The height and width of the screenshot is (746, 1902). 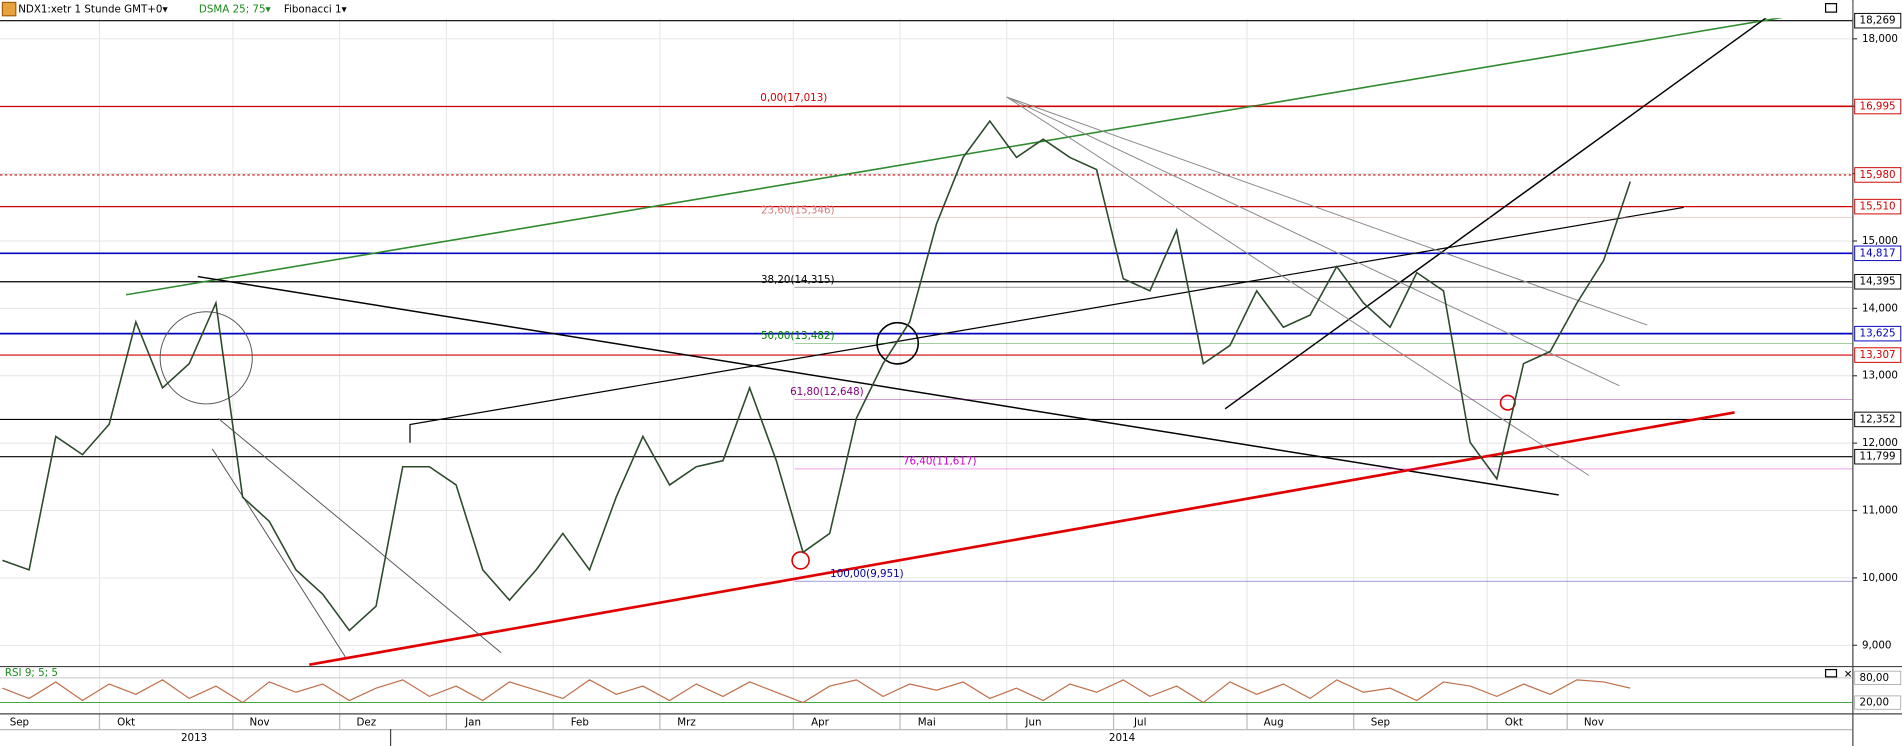 I want to click on y-tick-label: 10,000, so click(x=1880, y=578).